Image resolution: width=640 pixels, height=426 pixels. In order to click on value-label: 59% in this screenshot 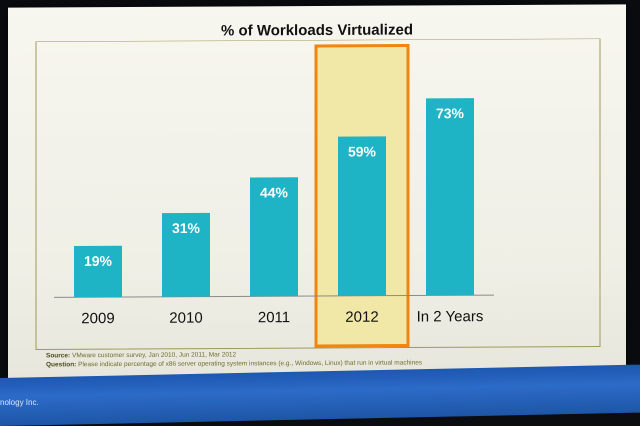, I will do `click(362, 151)`.